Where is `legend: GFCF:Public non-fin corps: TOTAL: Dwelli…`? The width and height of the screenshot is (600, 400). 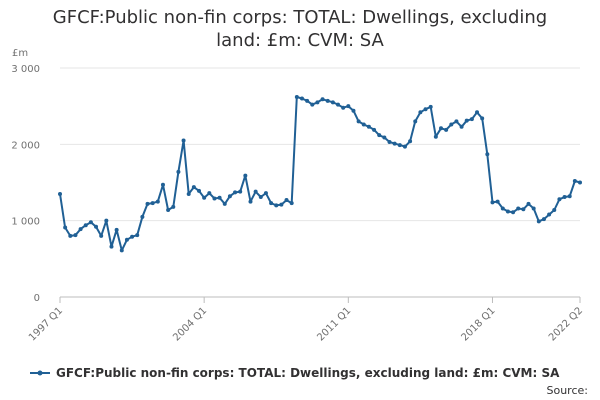
legend: GFCF:Public non-fin corps: TOTAL: Dwelli… is located at coordinates (295, 373).